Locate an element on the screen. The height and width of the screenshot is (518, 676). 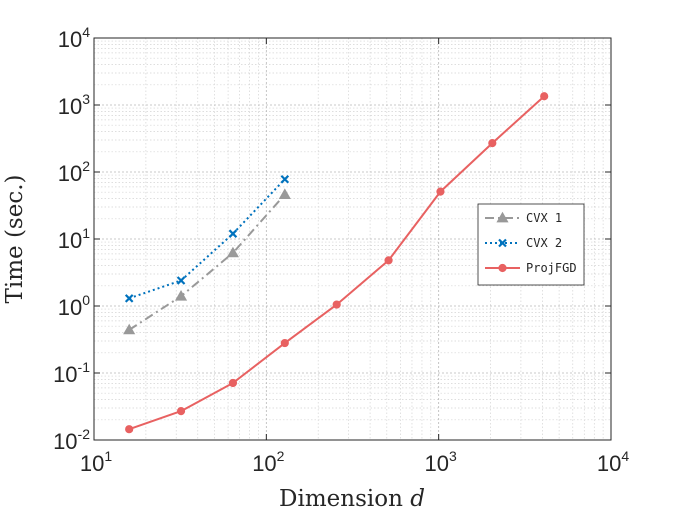
y-tick-label: 10³ is located at coordinates (74, 105).